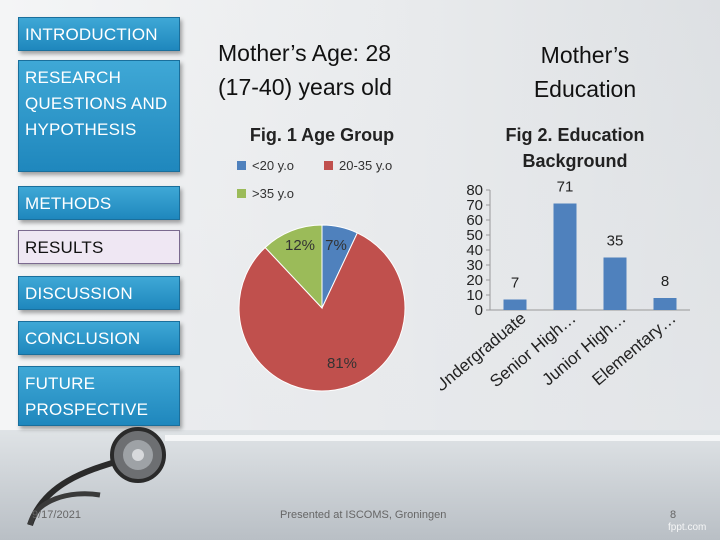 This screenshot has width=720, height=540. Describe the element at coordinates (479, 310) in the screenshot. I see `y-tick-label: 0` at that location.